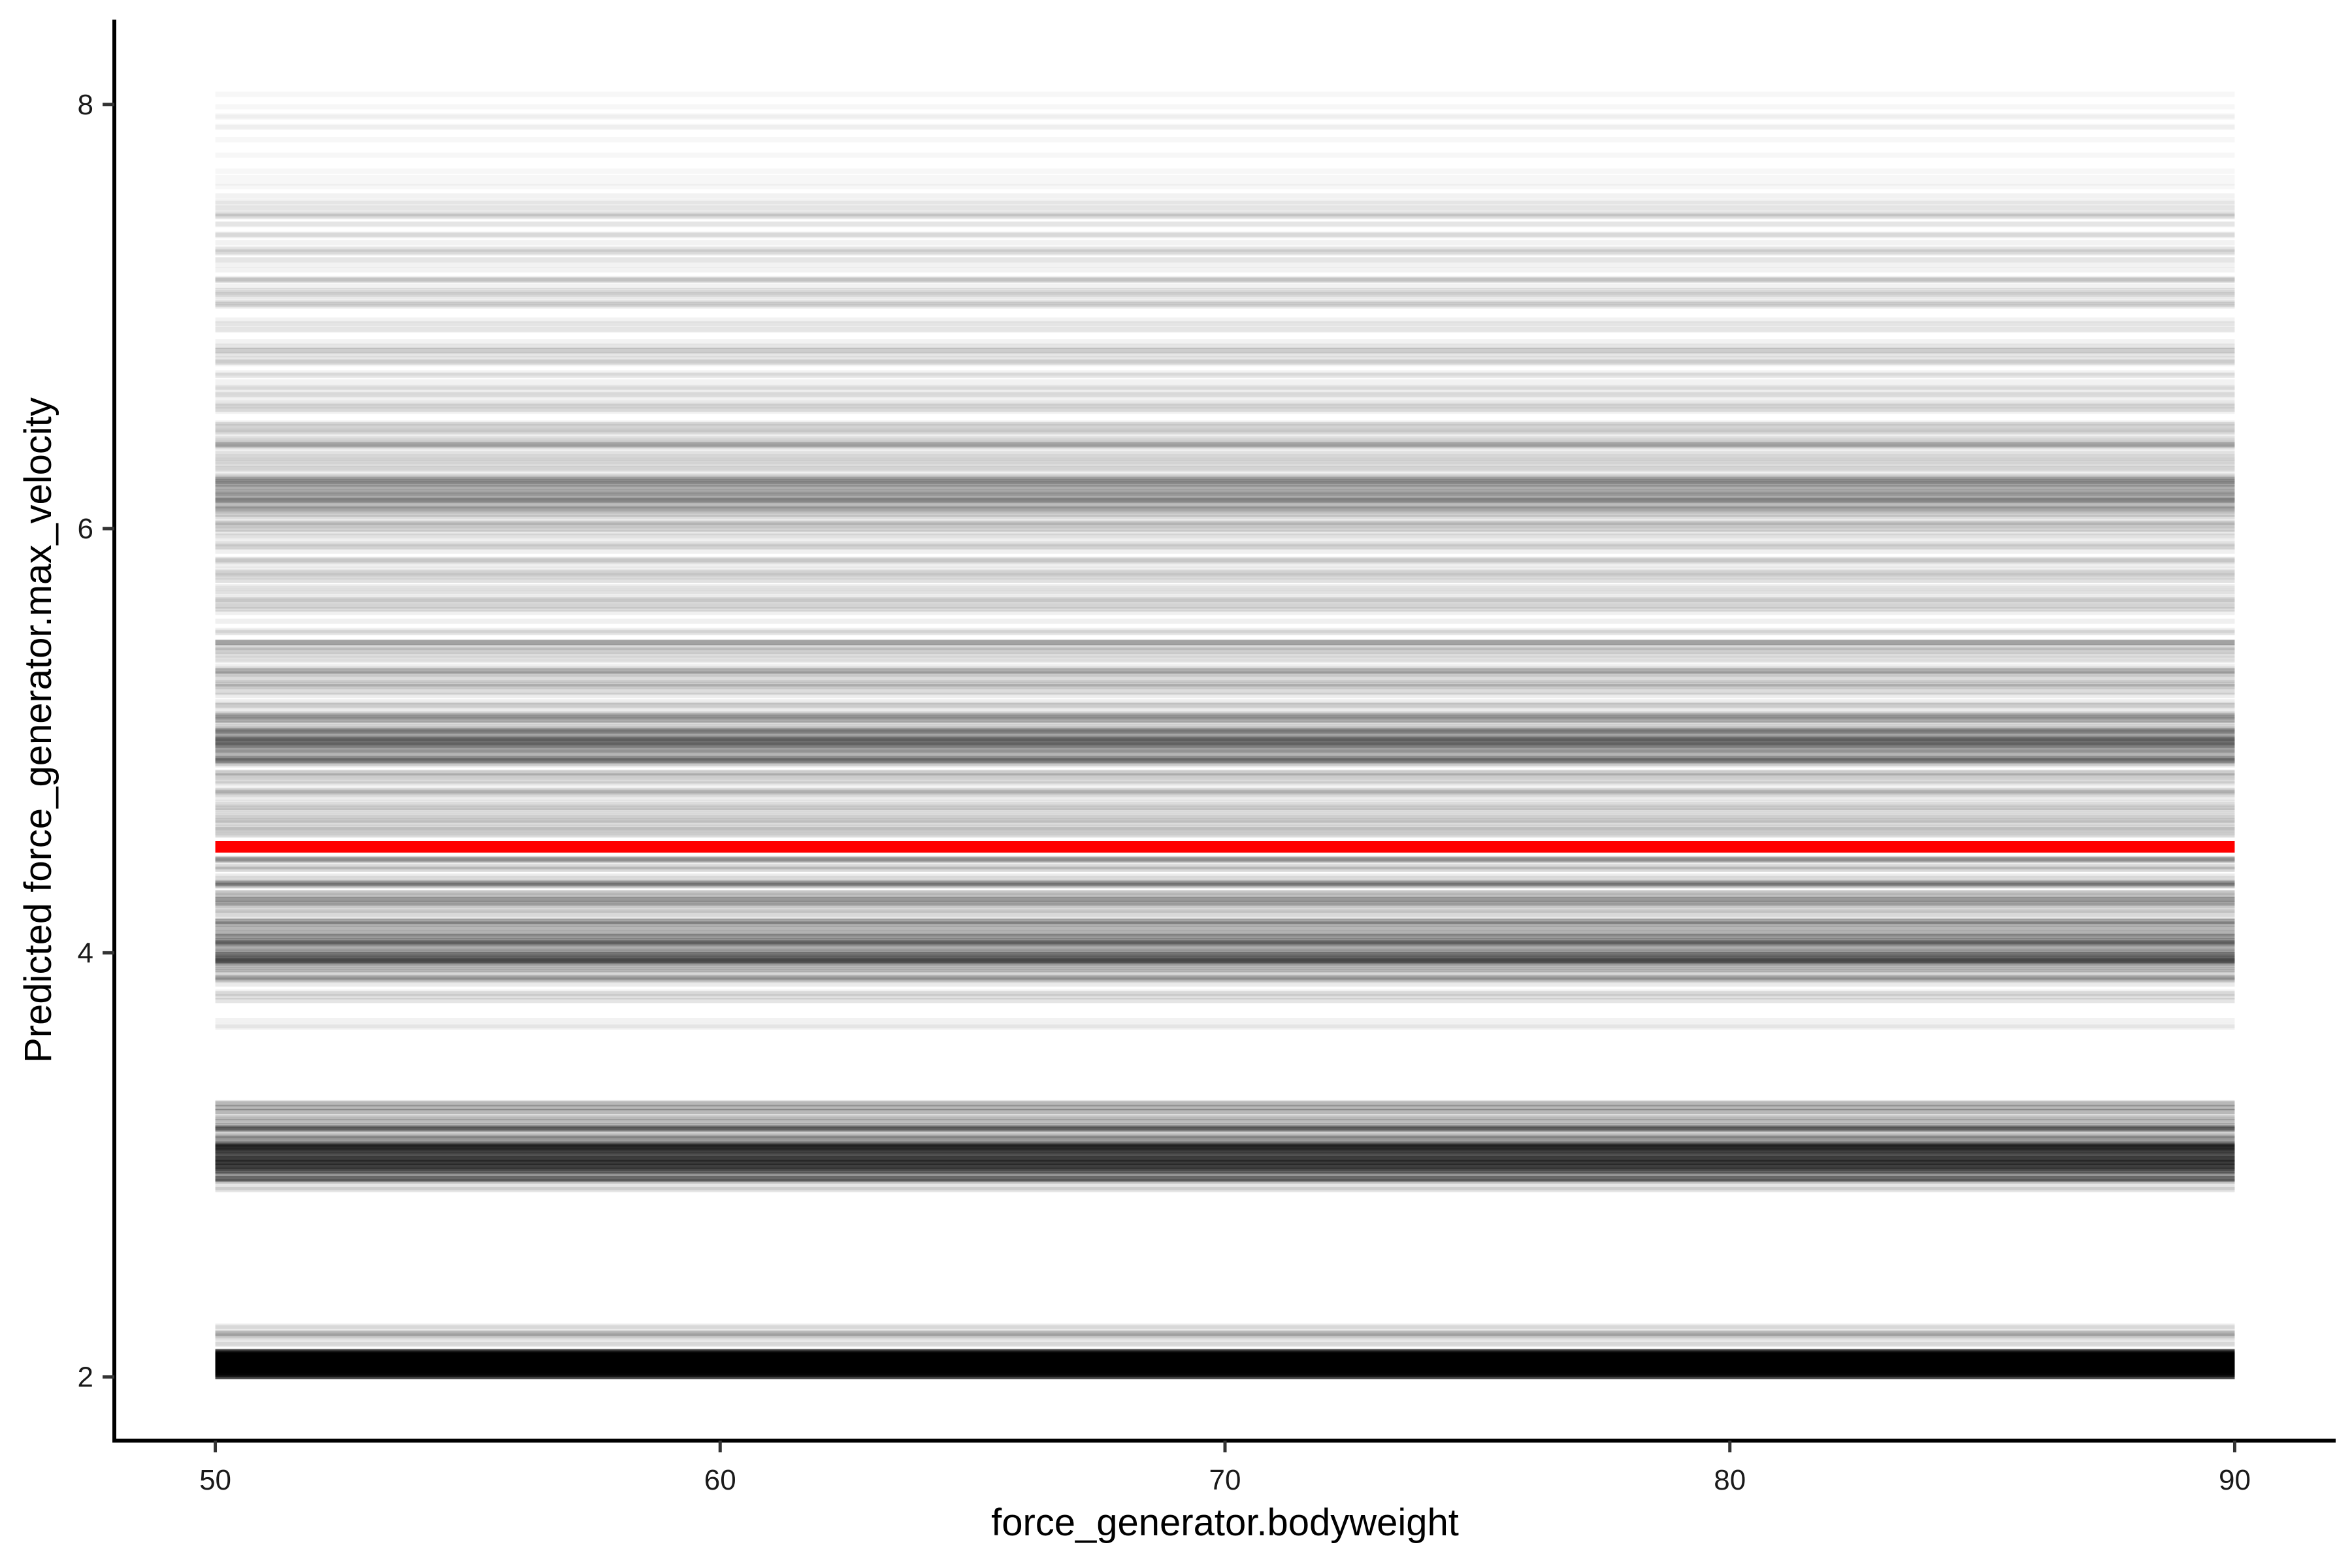 The height and width of the screenshot is (1568, 2352). Describe the element at coordinates (85, 953) in the screenshot. I see `y-tick-label-4: 4` at that location.